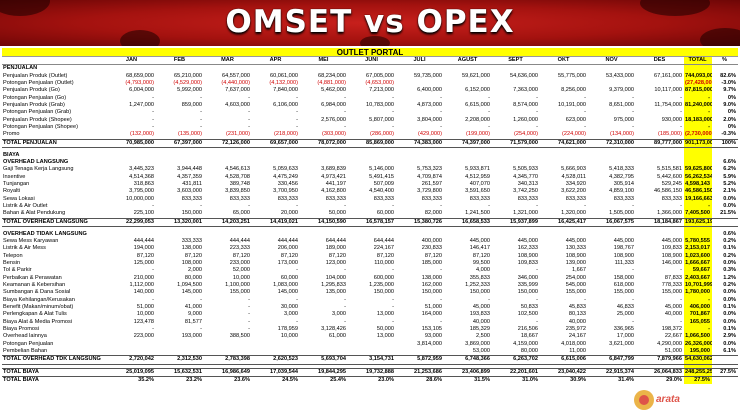  What do you see at coordinates (698, 84) in the screenshot?
I see `total-cell: (27,428,000)` at bounding box center [698, 84].